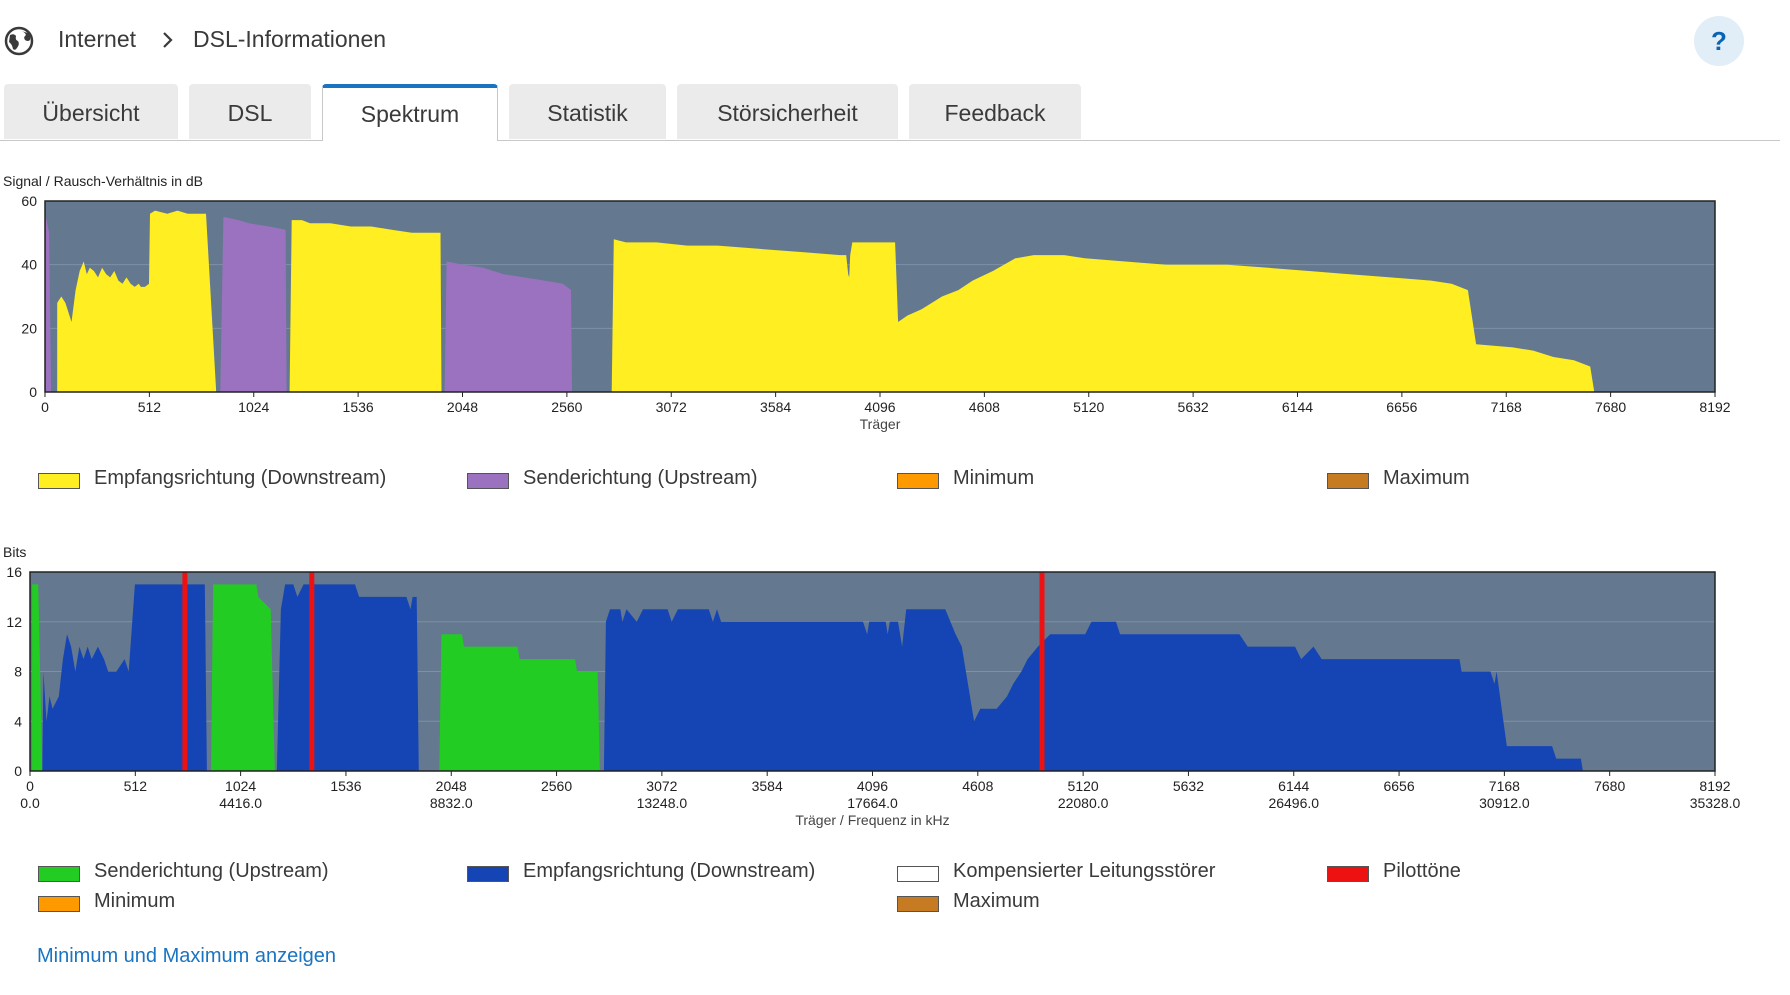 The height and width of the screenshot is (995, 1790). Describe the element at coordinates (1504, 786) in the screenshot. I see `bits-xtick-label: 7168` at that location.